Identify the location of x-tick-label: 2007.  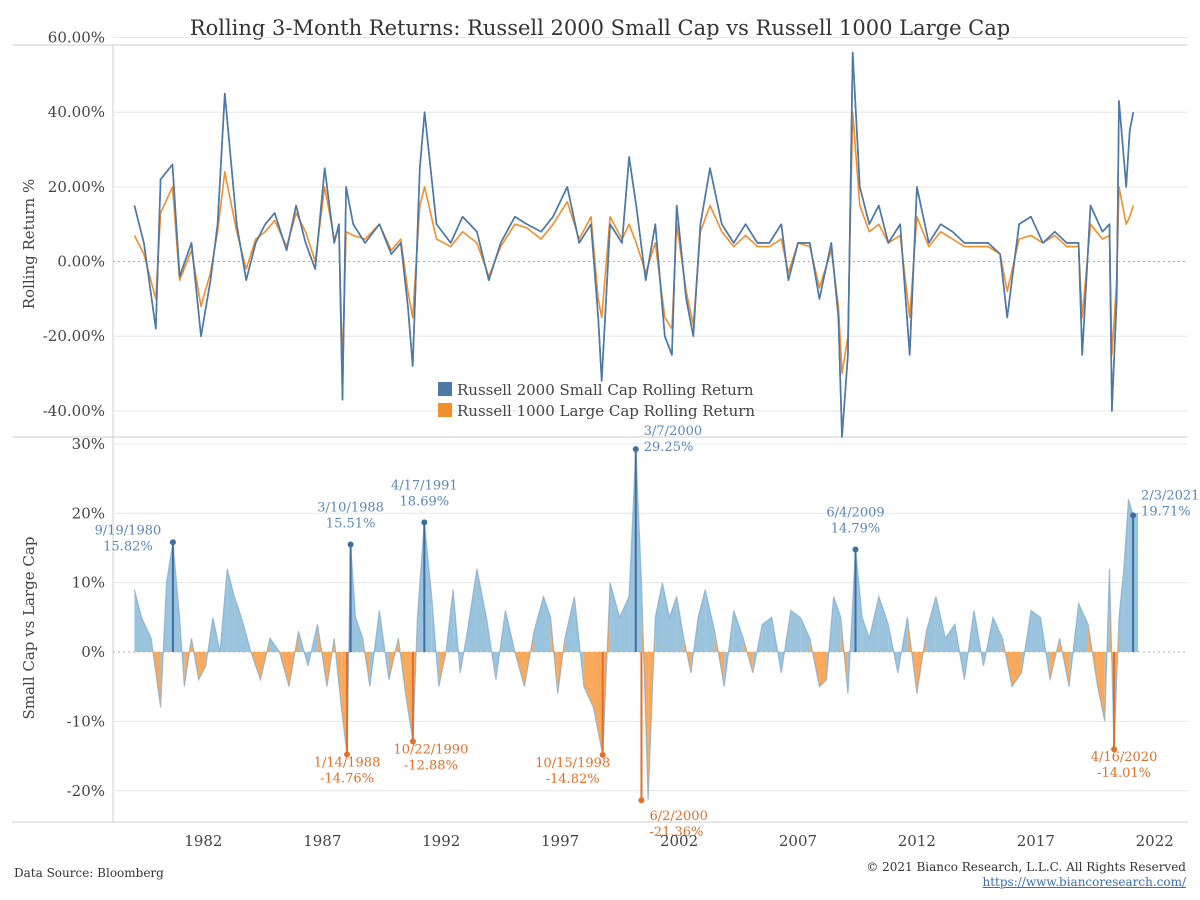
(798, 841).